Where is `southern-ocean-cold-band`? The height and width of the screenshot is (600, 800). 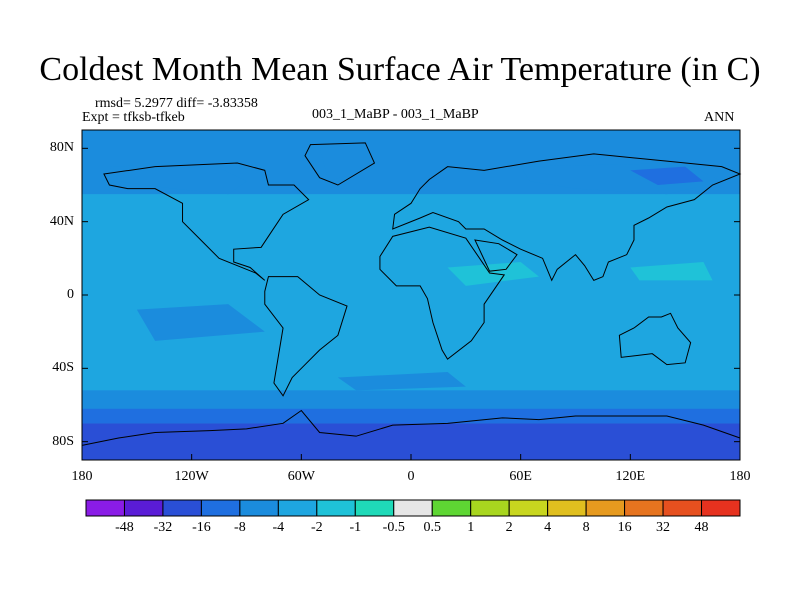 southern-ocean-cold-band is located at coordinates (411, 416).